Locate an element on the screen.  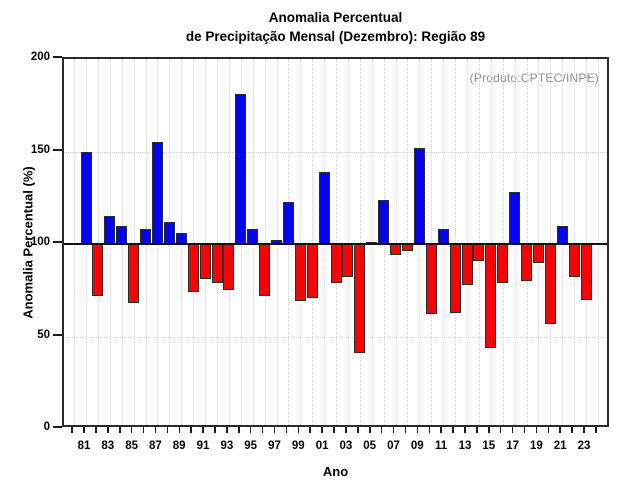
x-tick-label: 07 is located at coordinates (393, 446).